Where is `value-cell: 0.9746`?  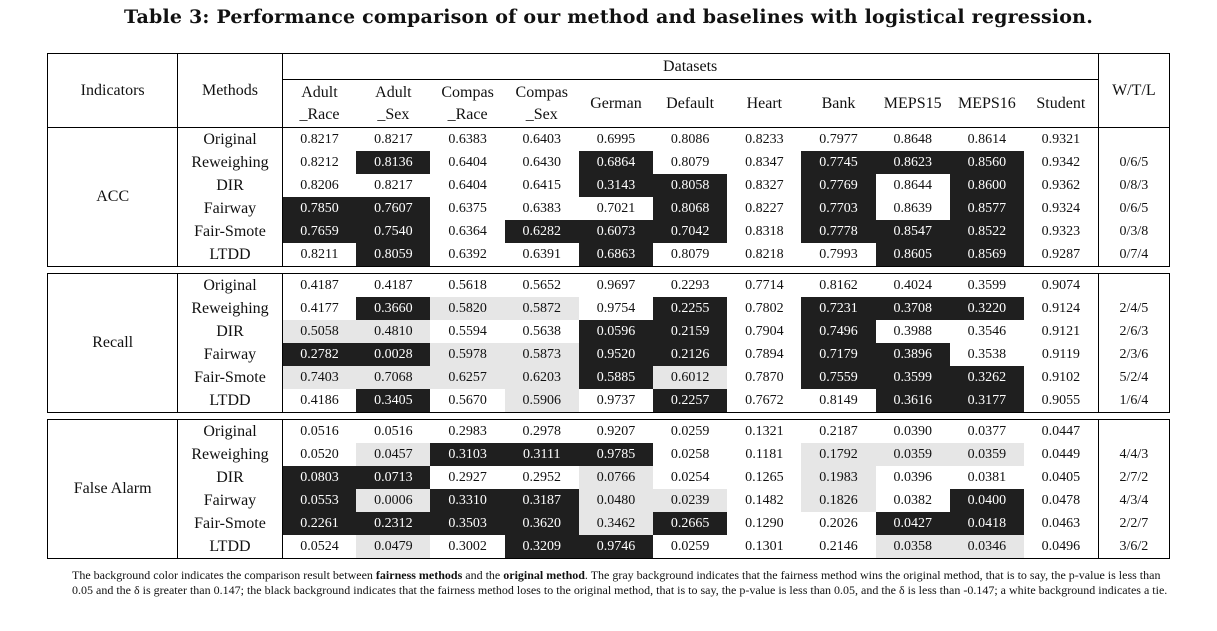
value-cell: 0.9746 is located at coordinates (616, 547).